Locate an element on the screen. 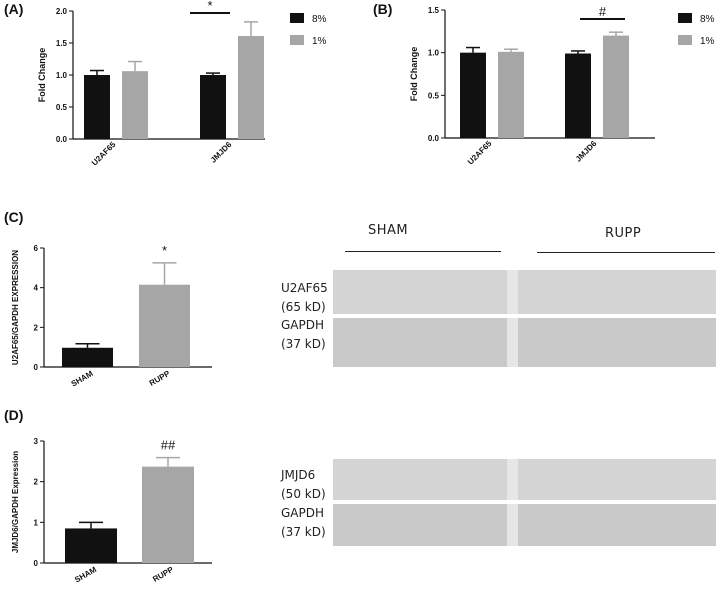  blot-group-line-sham is located at coordinates (423, 251).